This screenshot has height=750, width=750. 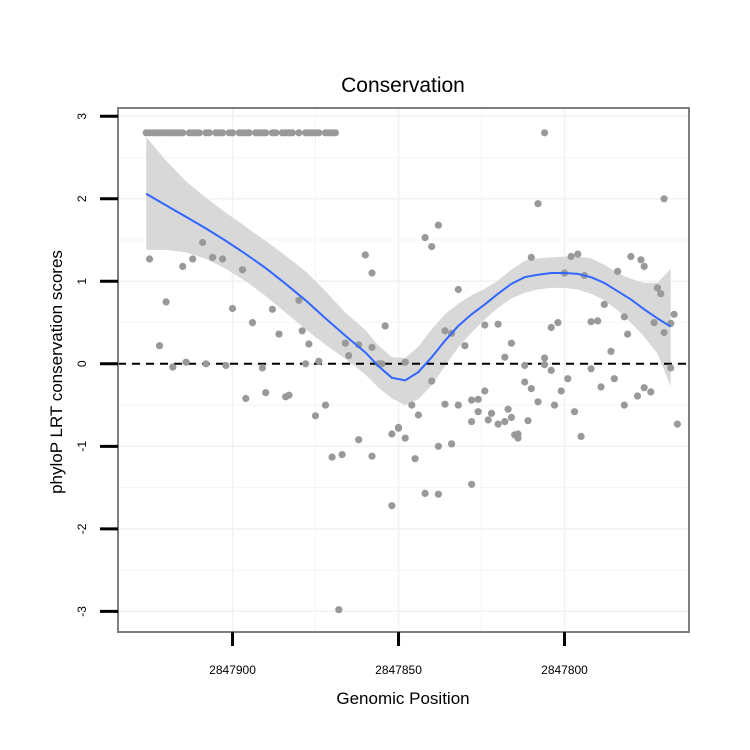 I want to click on chart-title: Conservation, so click(x=403, y=85).